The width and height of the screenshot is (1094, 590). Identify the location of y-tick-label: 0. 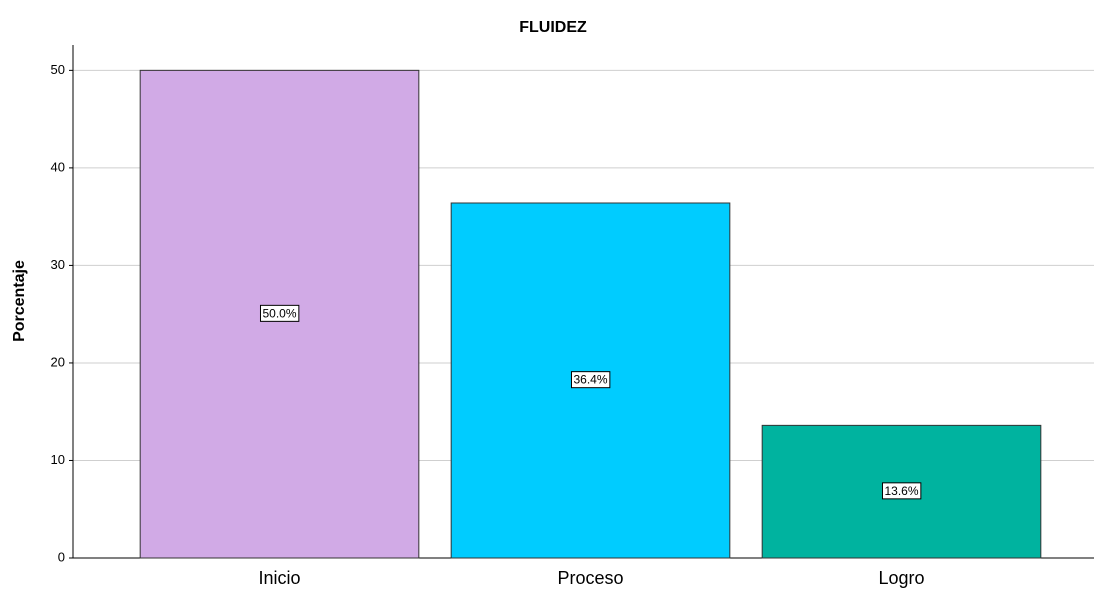
(61, 556).